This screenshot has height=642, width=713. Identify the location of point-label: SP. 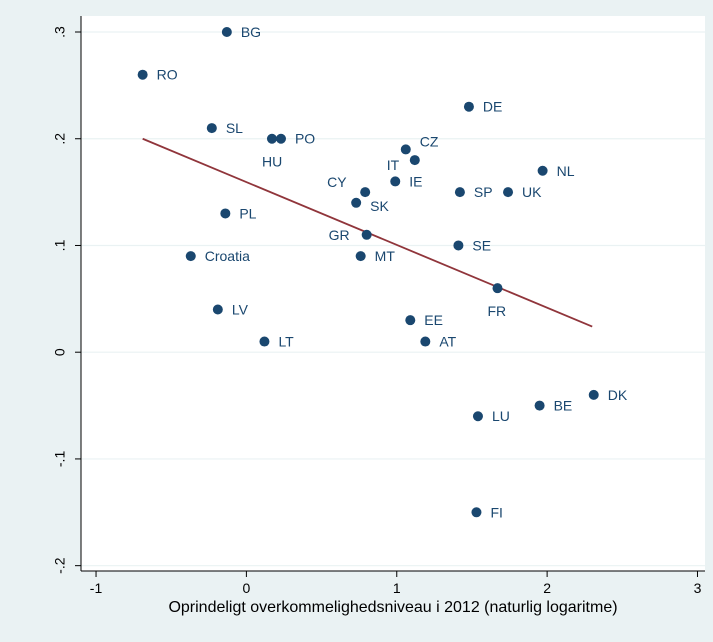
(483, 192).